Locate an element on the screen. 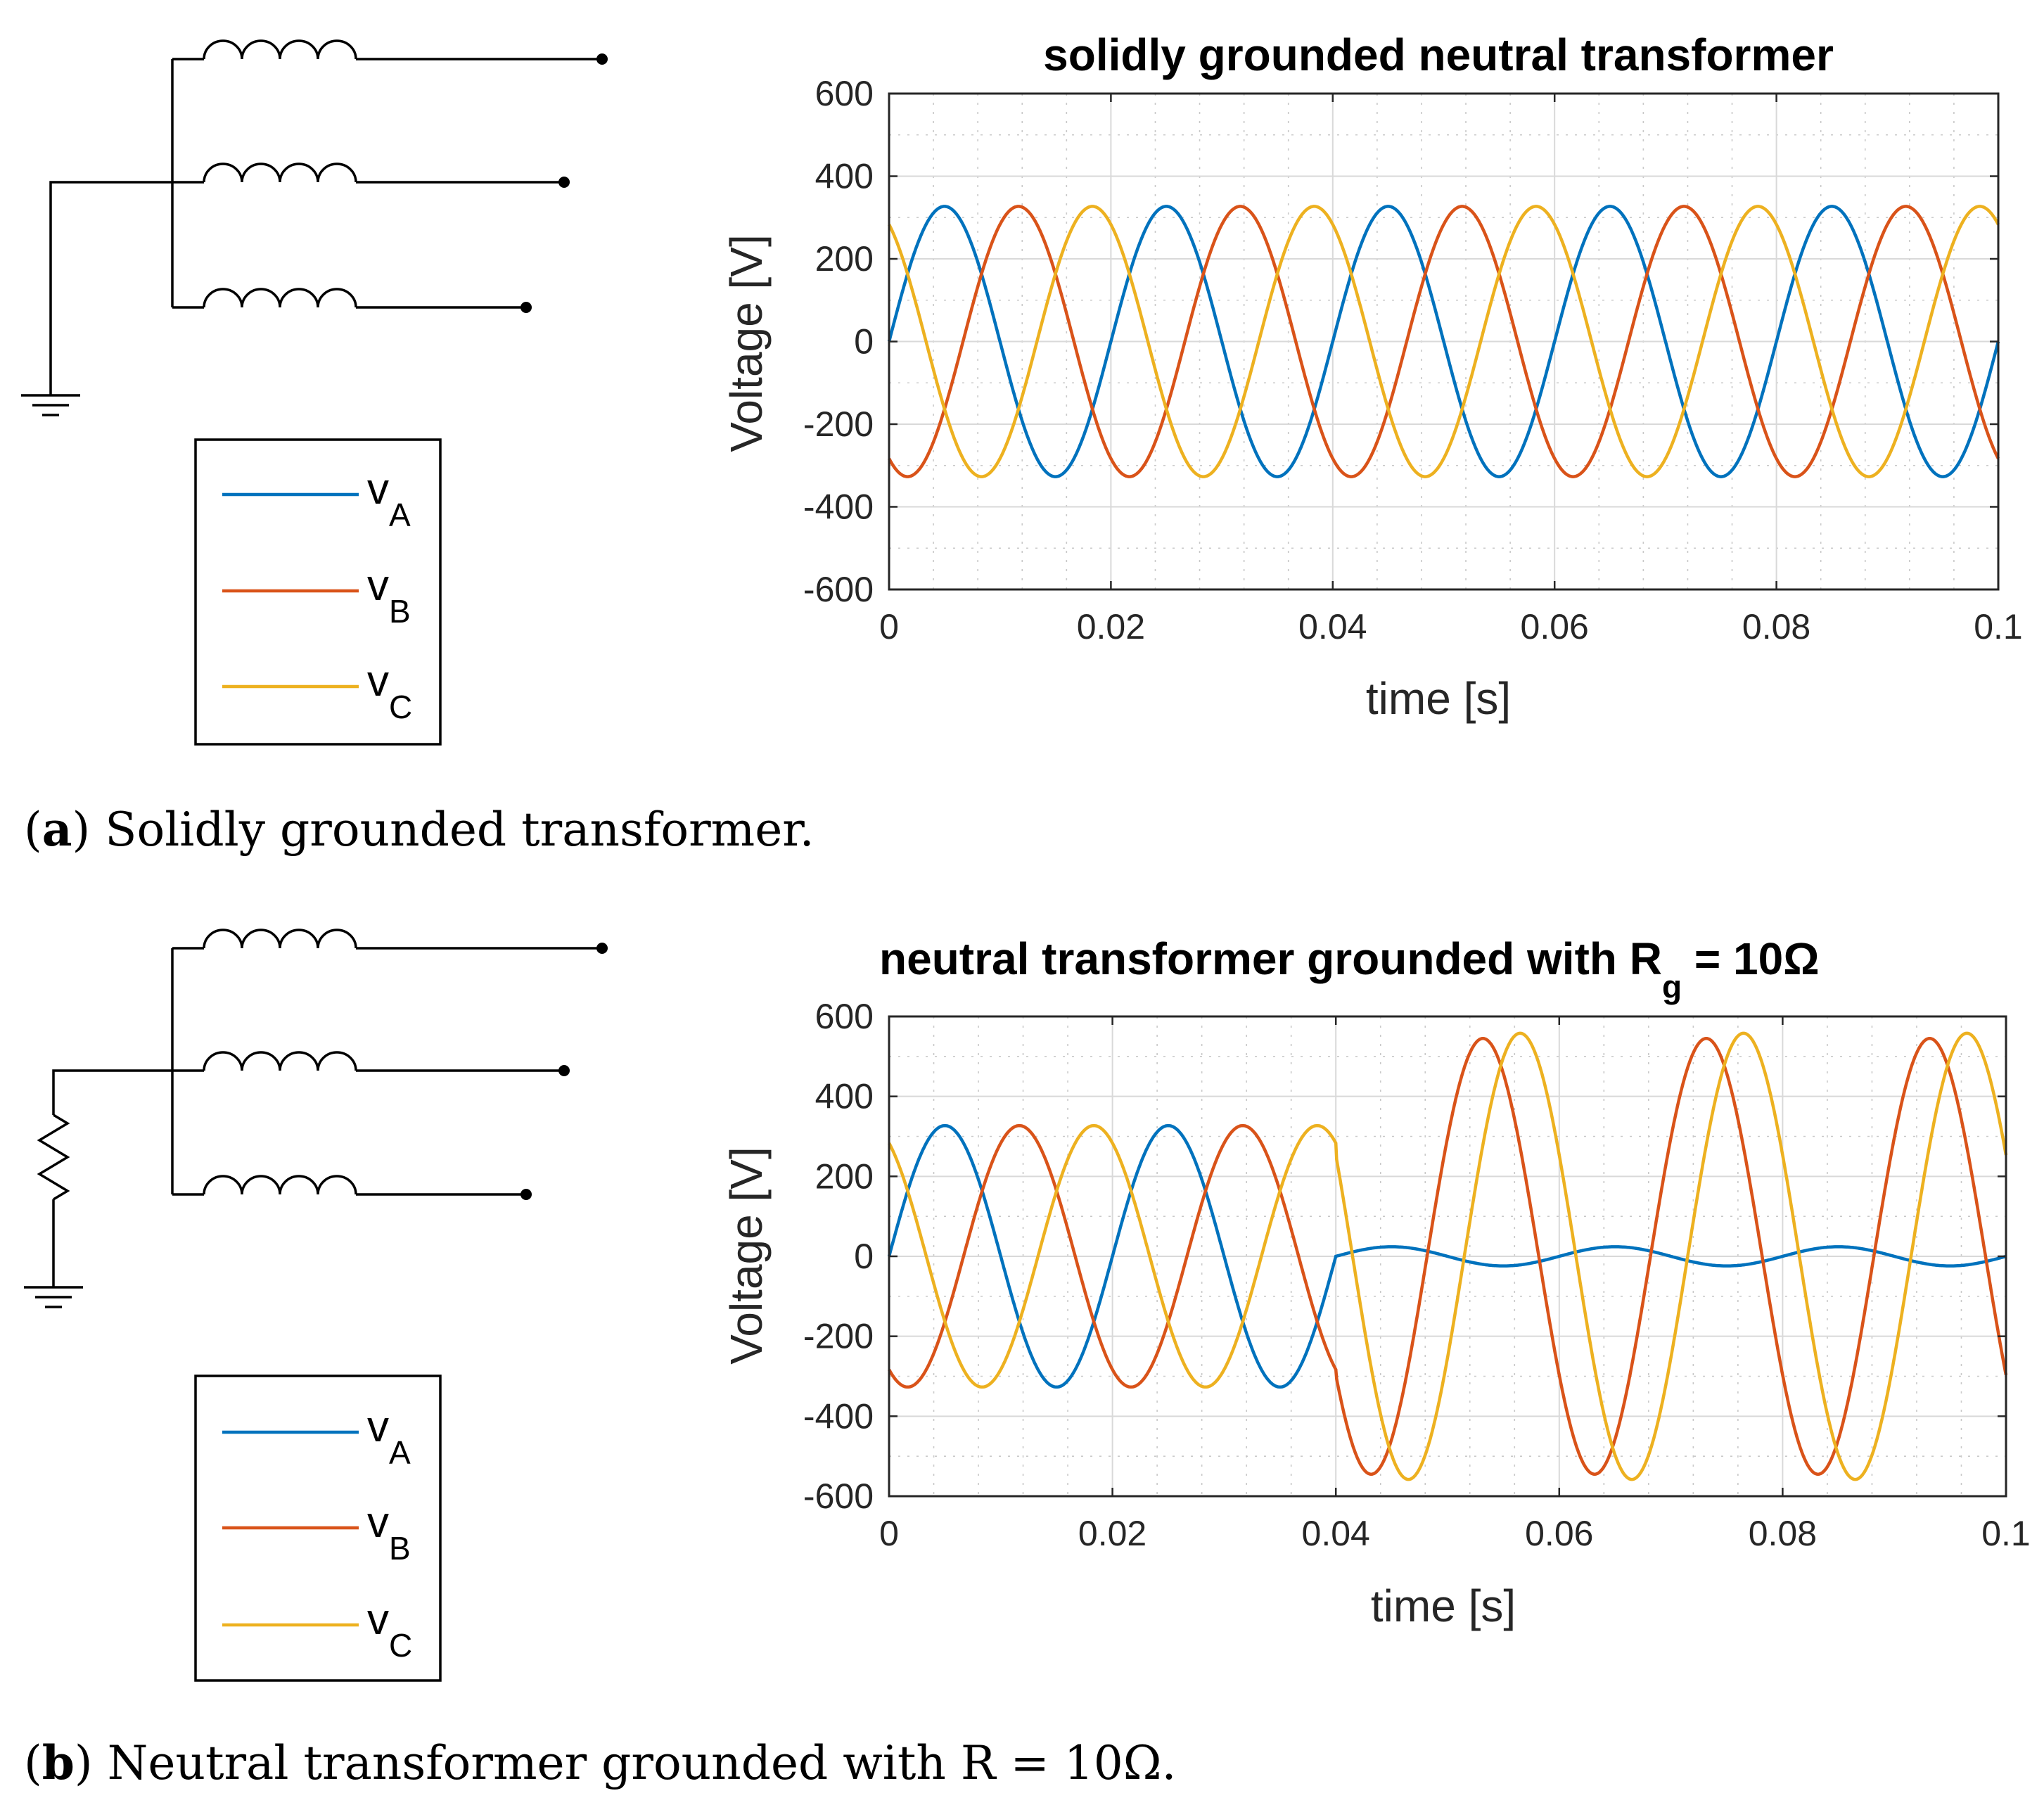 The image size is (2044, 1805). series-layer-a is located at coordinates (1443, 341).